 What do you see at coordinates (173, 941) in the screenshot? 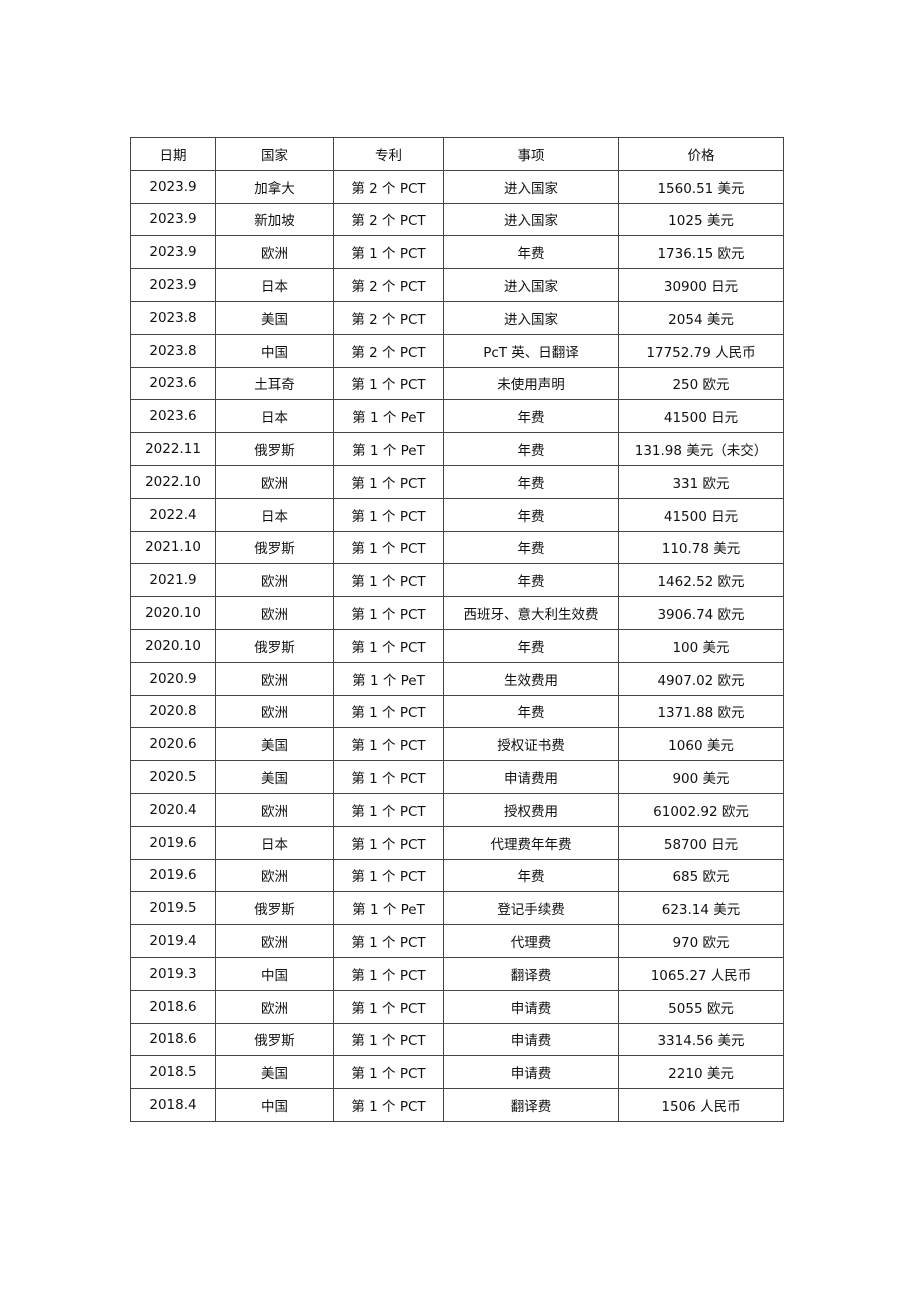
I see `cell-date: 2019.4` at bounding box center [173, 941].